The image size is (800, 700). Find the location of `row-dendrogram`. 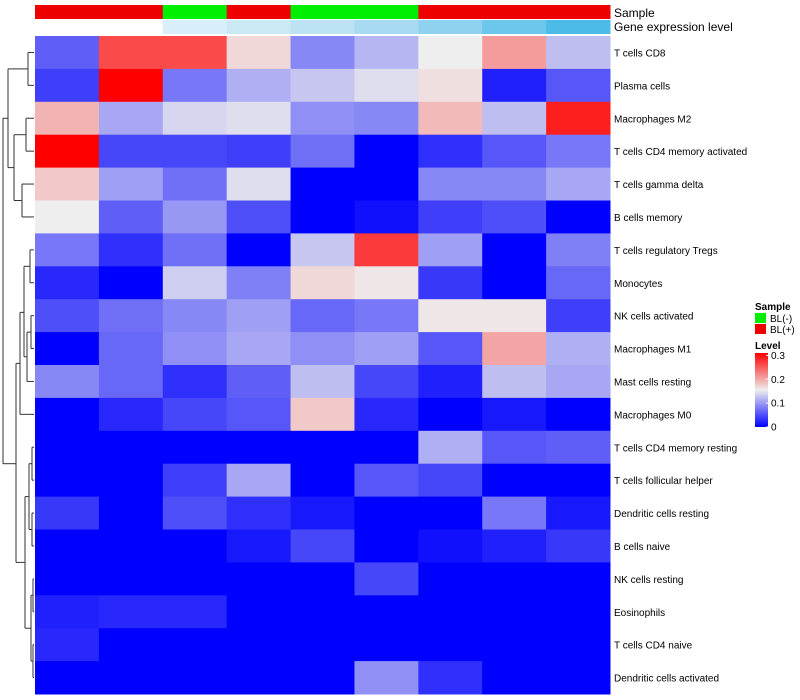

row-dendrogram is located at coordinates (18, 365).